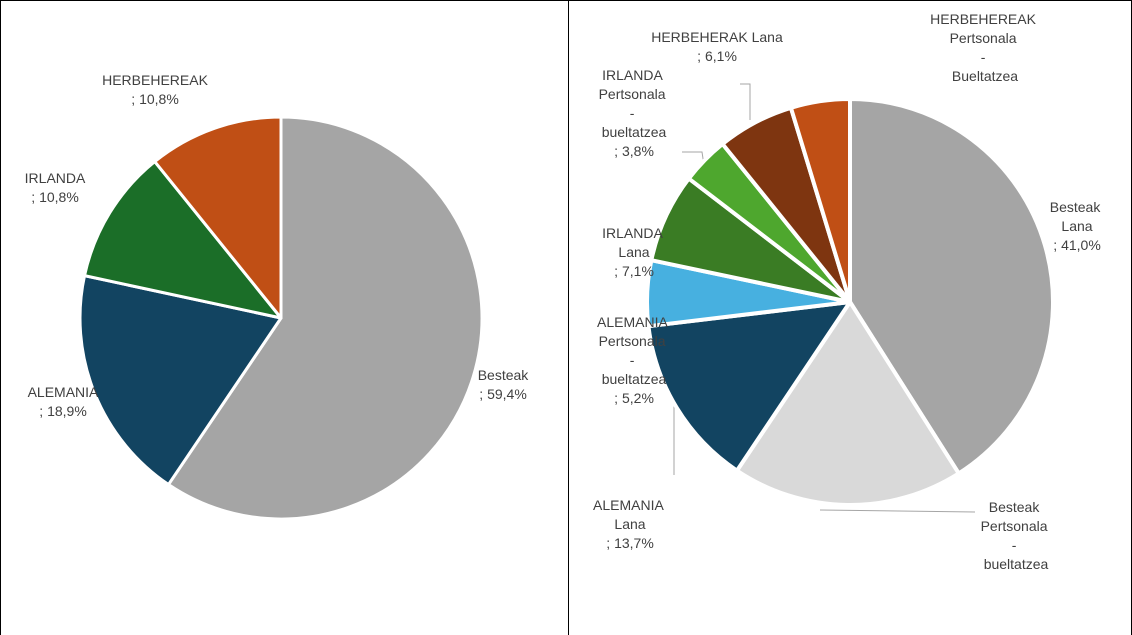 The width and height of the screenshot is (1132, 635). What do you see at coordinates (1016, 535) in the screenshot?
I see `data-label-category: Besteak Pertsonala - bueltatzea` at bounding box center [1016, 535].